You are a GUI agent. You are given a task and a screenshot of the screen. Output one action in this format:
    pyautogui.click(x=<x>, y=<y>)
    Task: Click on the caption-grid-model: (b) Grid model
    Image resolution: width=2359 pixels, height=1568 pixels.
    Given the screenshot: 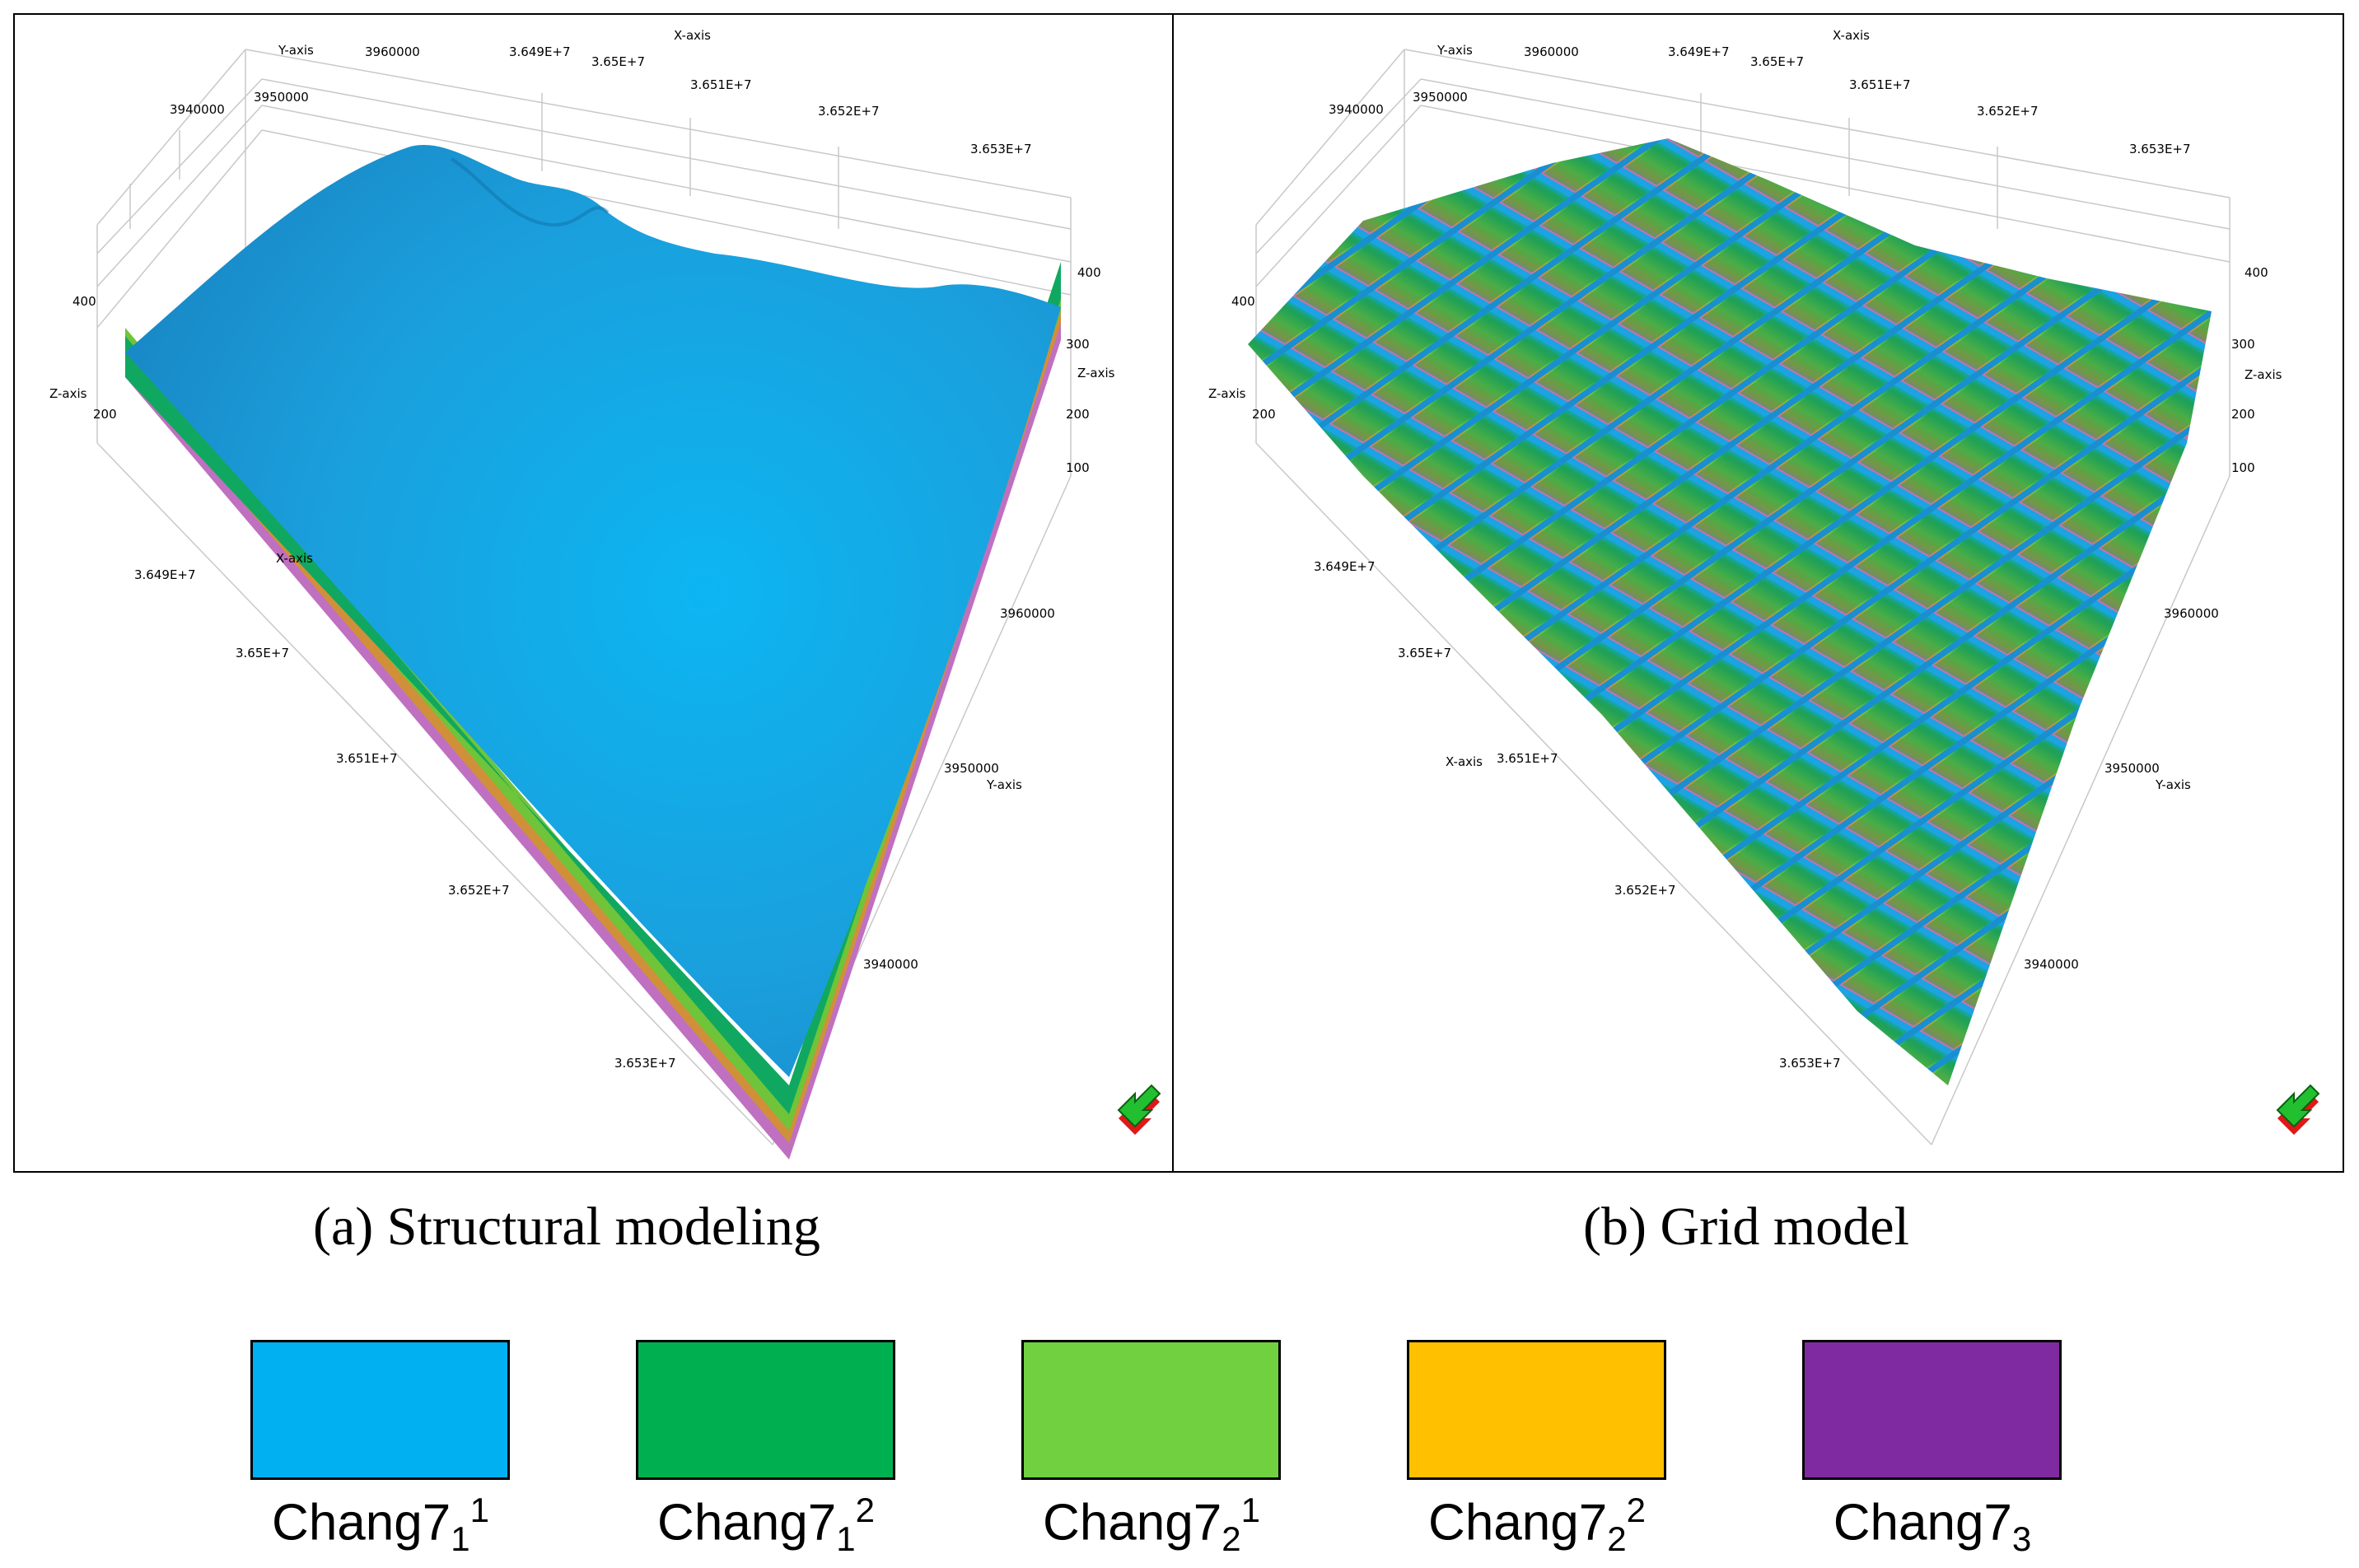 What is the action you would take?
    pyautogui.click(x=1746, y=1227)
    